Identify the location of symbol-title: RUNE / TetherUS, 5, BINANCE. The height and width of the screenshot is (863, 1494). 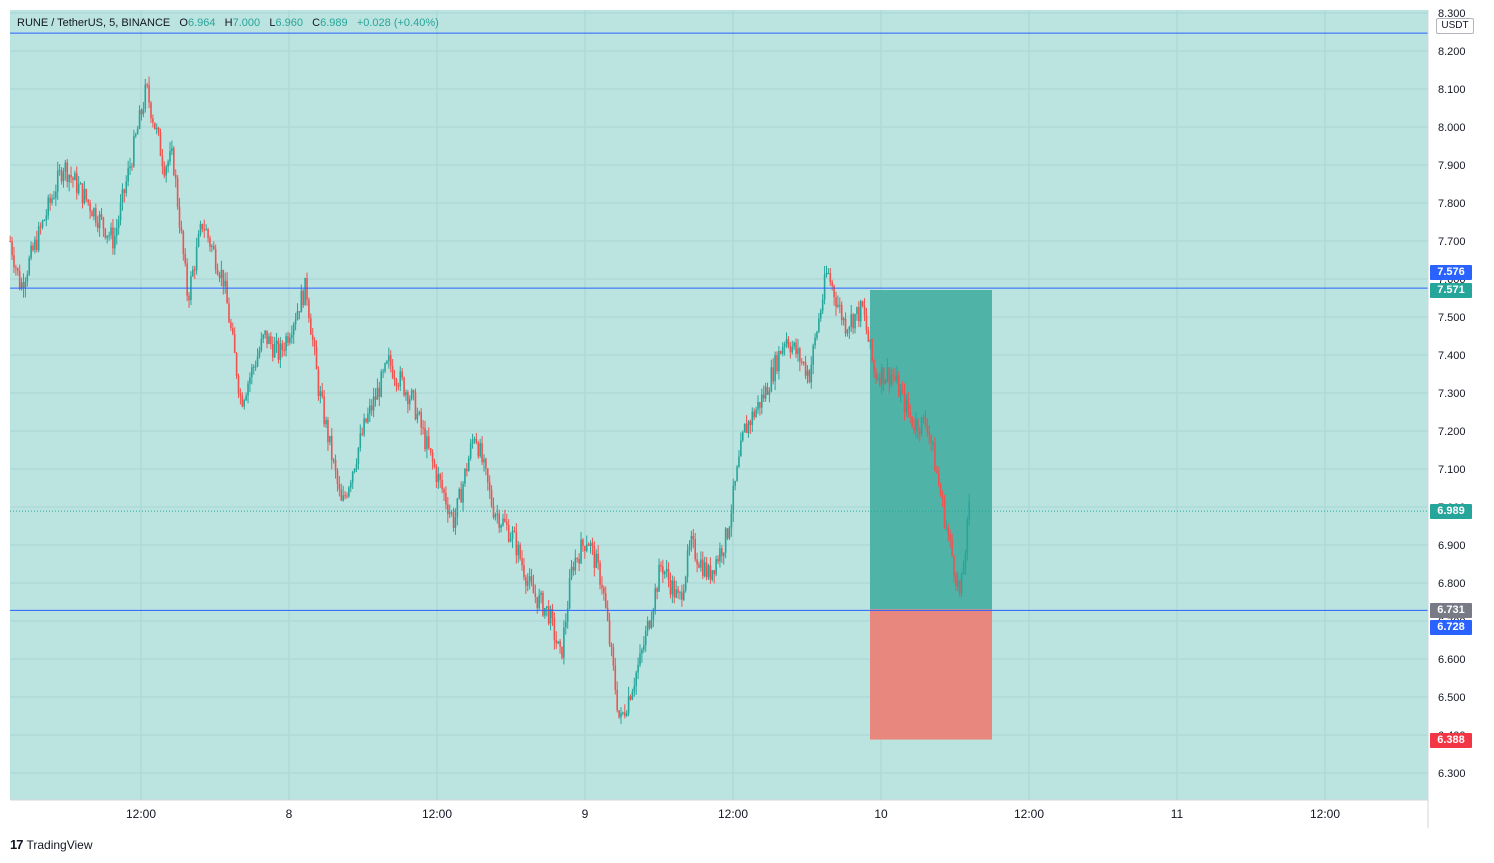
(94, 23).